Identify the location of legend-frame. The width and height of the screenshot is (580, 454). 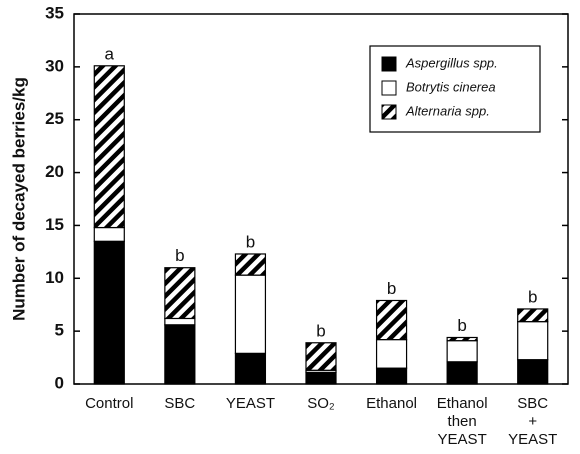
(455, 89).